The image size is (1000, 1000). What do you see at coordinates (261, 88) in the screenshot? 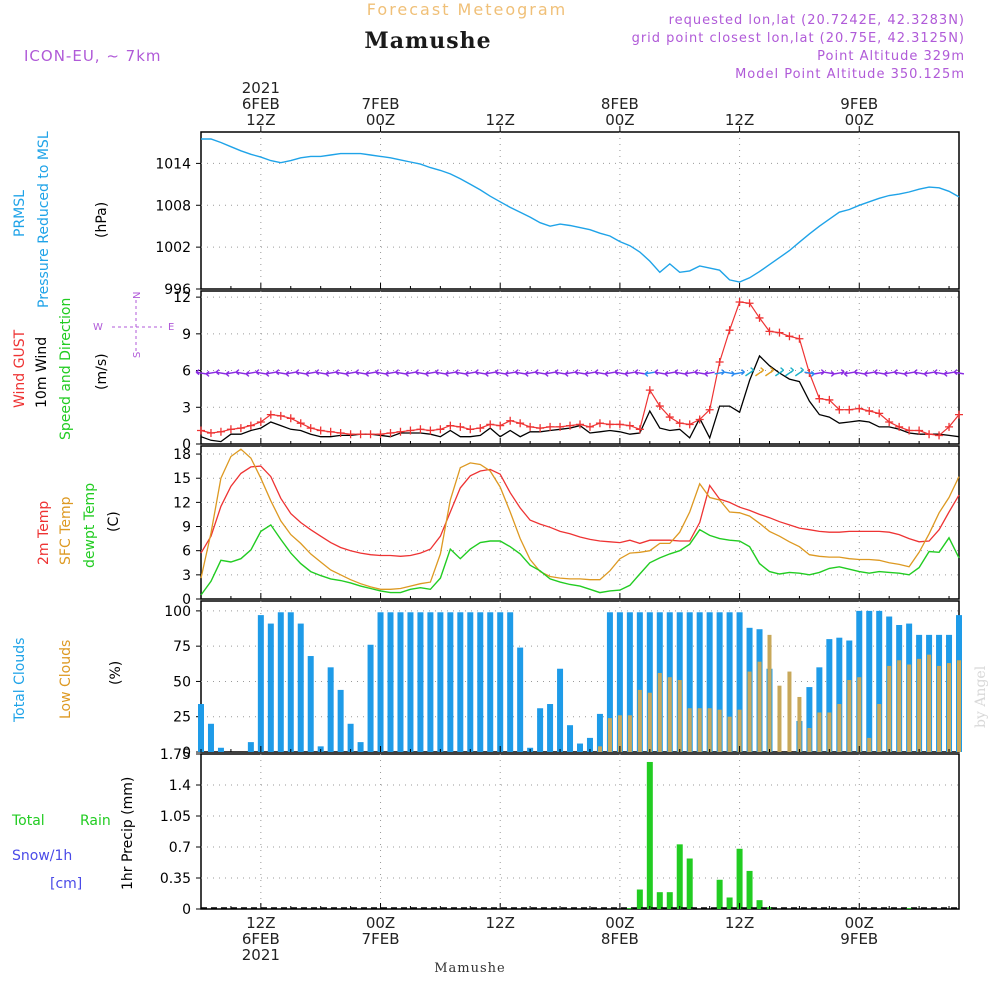
I see `top-axis-label: 2021` at bounding box center [261, 88].